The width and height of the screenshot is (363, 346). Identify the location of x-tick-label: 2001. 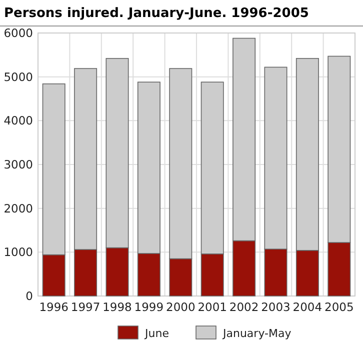
(212, 307).